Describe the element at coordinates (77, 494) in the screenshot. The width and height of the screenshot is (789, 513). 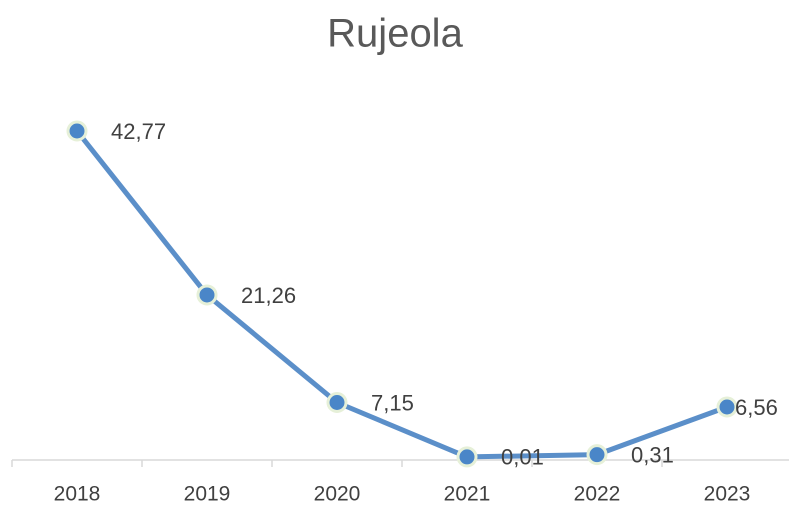
I see `x-tick-label: 2018` at that location.